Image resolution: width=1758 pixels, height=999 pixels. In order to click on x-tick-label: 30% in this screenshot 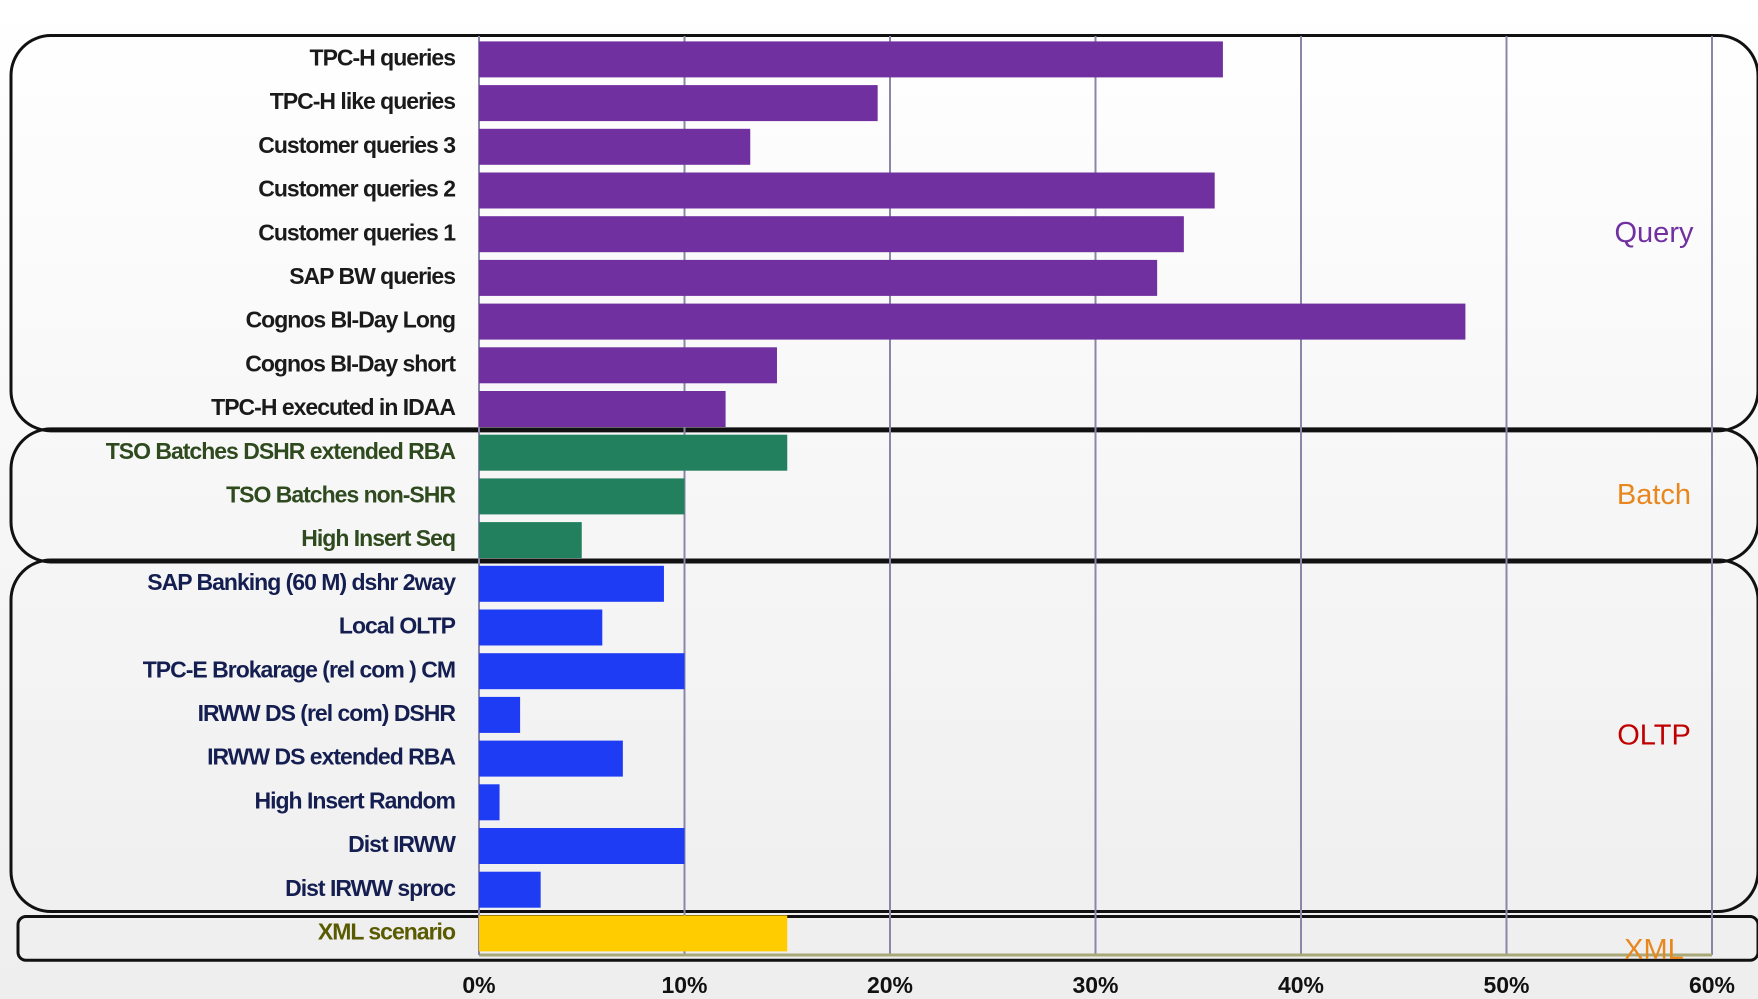, I will do `click(1095, 985)`.